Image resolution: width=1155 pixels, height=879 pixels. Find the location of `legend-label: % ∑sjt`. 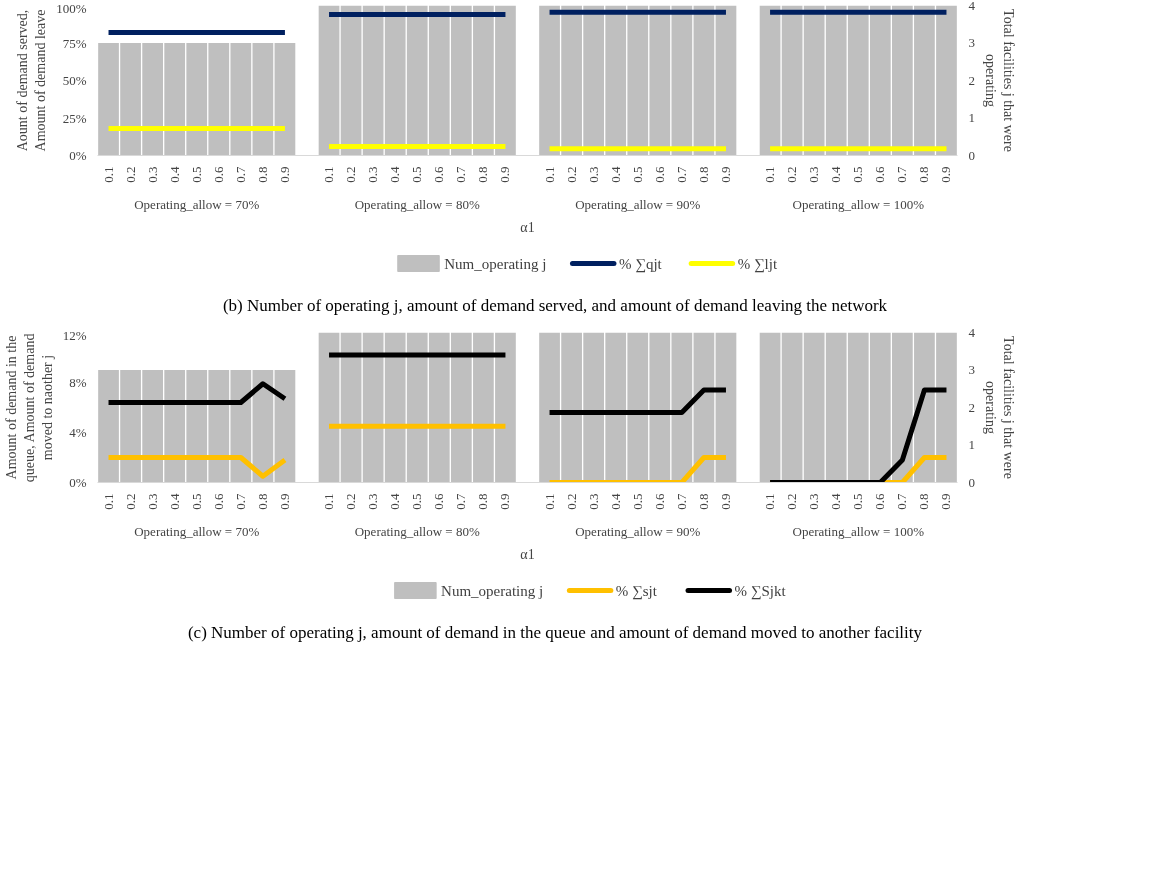

legend-label: % ∑sjt is located at coordinates (636, 591).